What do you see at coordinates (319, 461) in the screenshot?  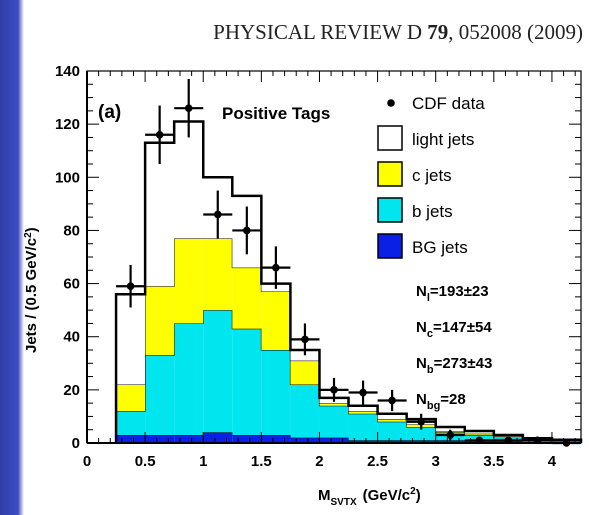 I see `x-tick-label: 2` at bounding box center [319, 461].